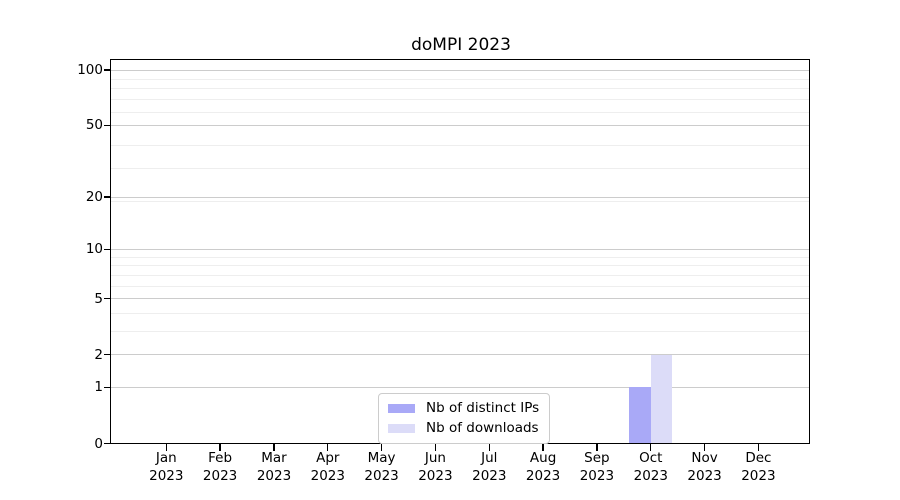  Describe the element at coordinates (461, 45) in the screenshot. I see `chart-title: doMPI 2023` at that location.